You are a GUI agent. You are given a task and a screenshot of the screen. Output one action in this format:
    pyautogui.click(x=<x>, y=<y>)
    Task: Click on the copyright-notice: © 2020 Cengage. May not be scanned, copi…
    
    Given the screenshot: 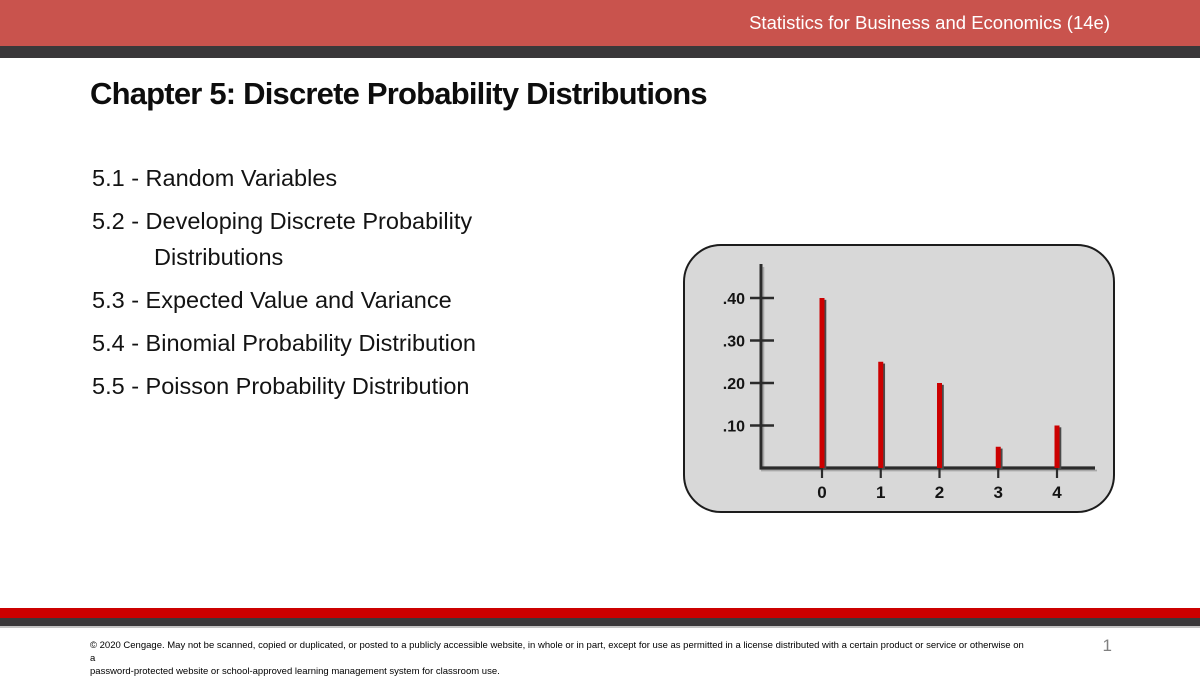 What is the action you would take?
    pyautogui.click(x=557, y=658)
    